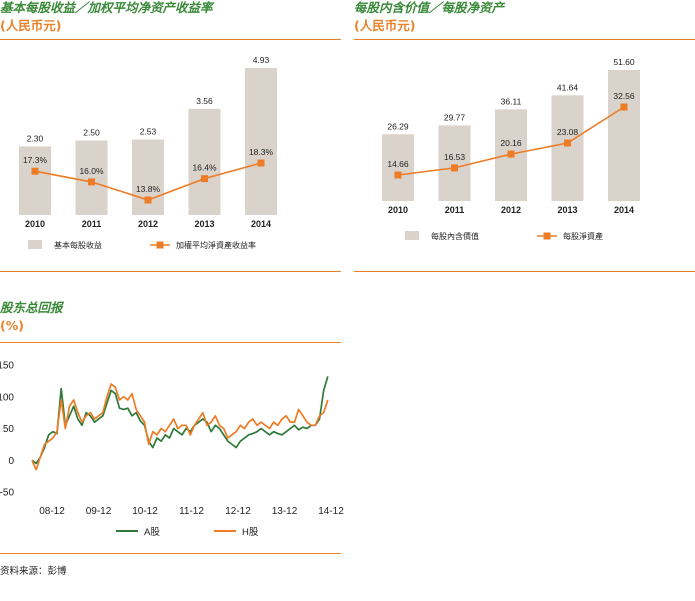 This screenshot has height=601, width=695. I want to click on eps-x-tick: 2012, so click(148, 224).